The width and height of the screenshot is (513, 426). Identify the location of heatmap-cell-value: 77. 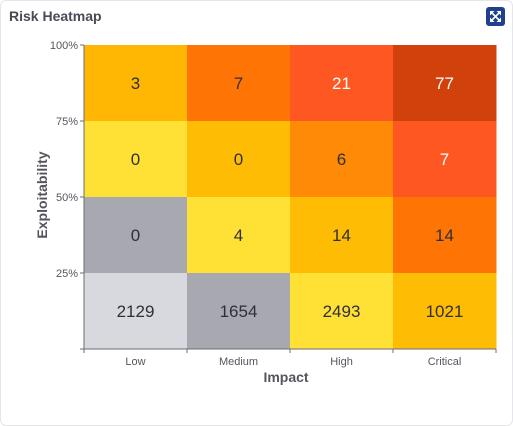
(444, 83).